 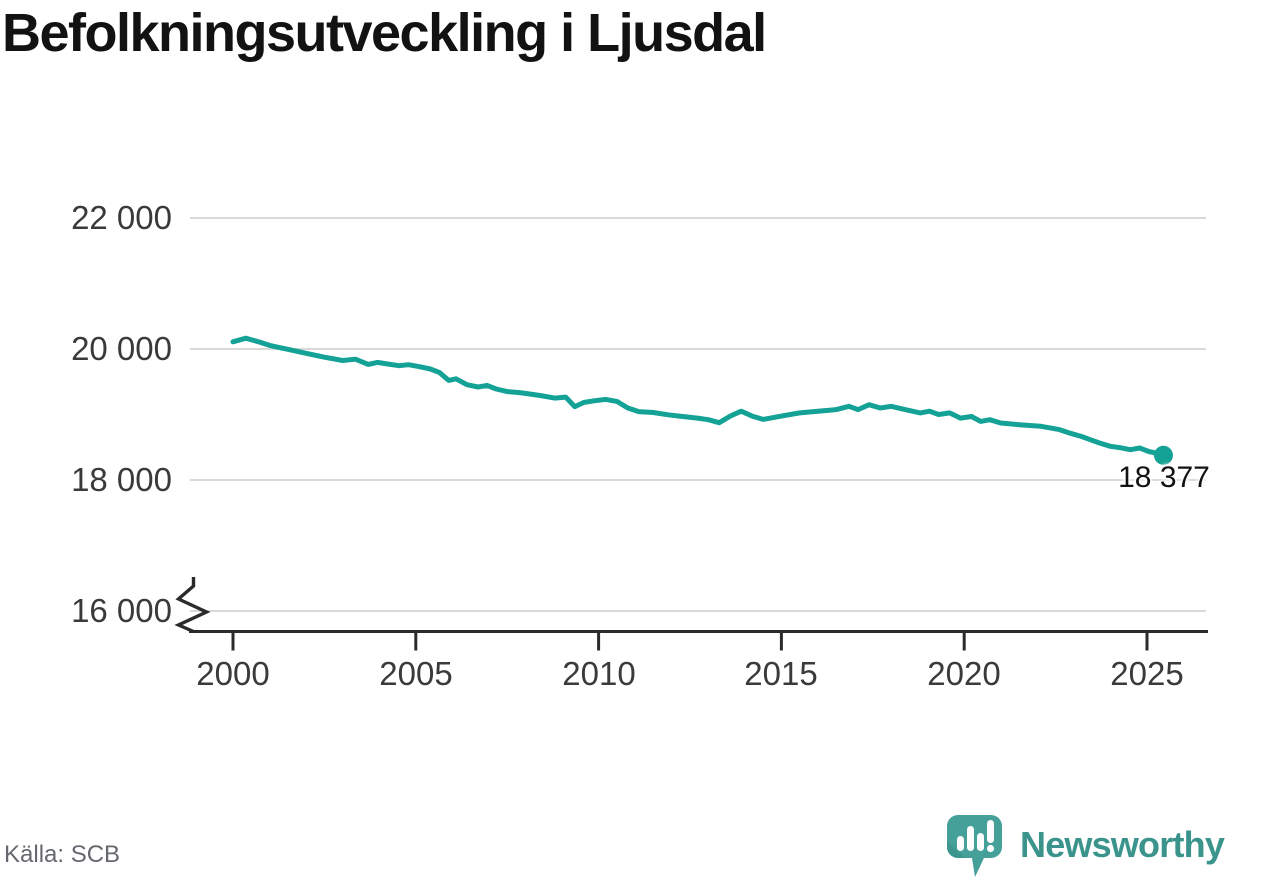 I want to click on x-tick-label-2015: 2015, so click(x=781, y=673).